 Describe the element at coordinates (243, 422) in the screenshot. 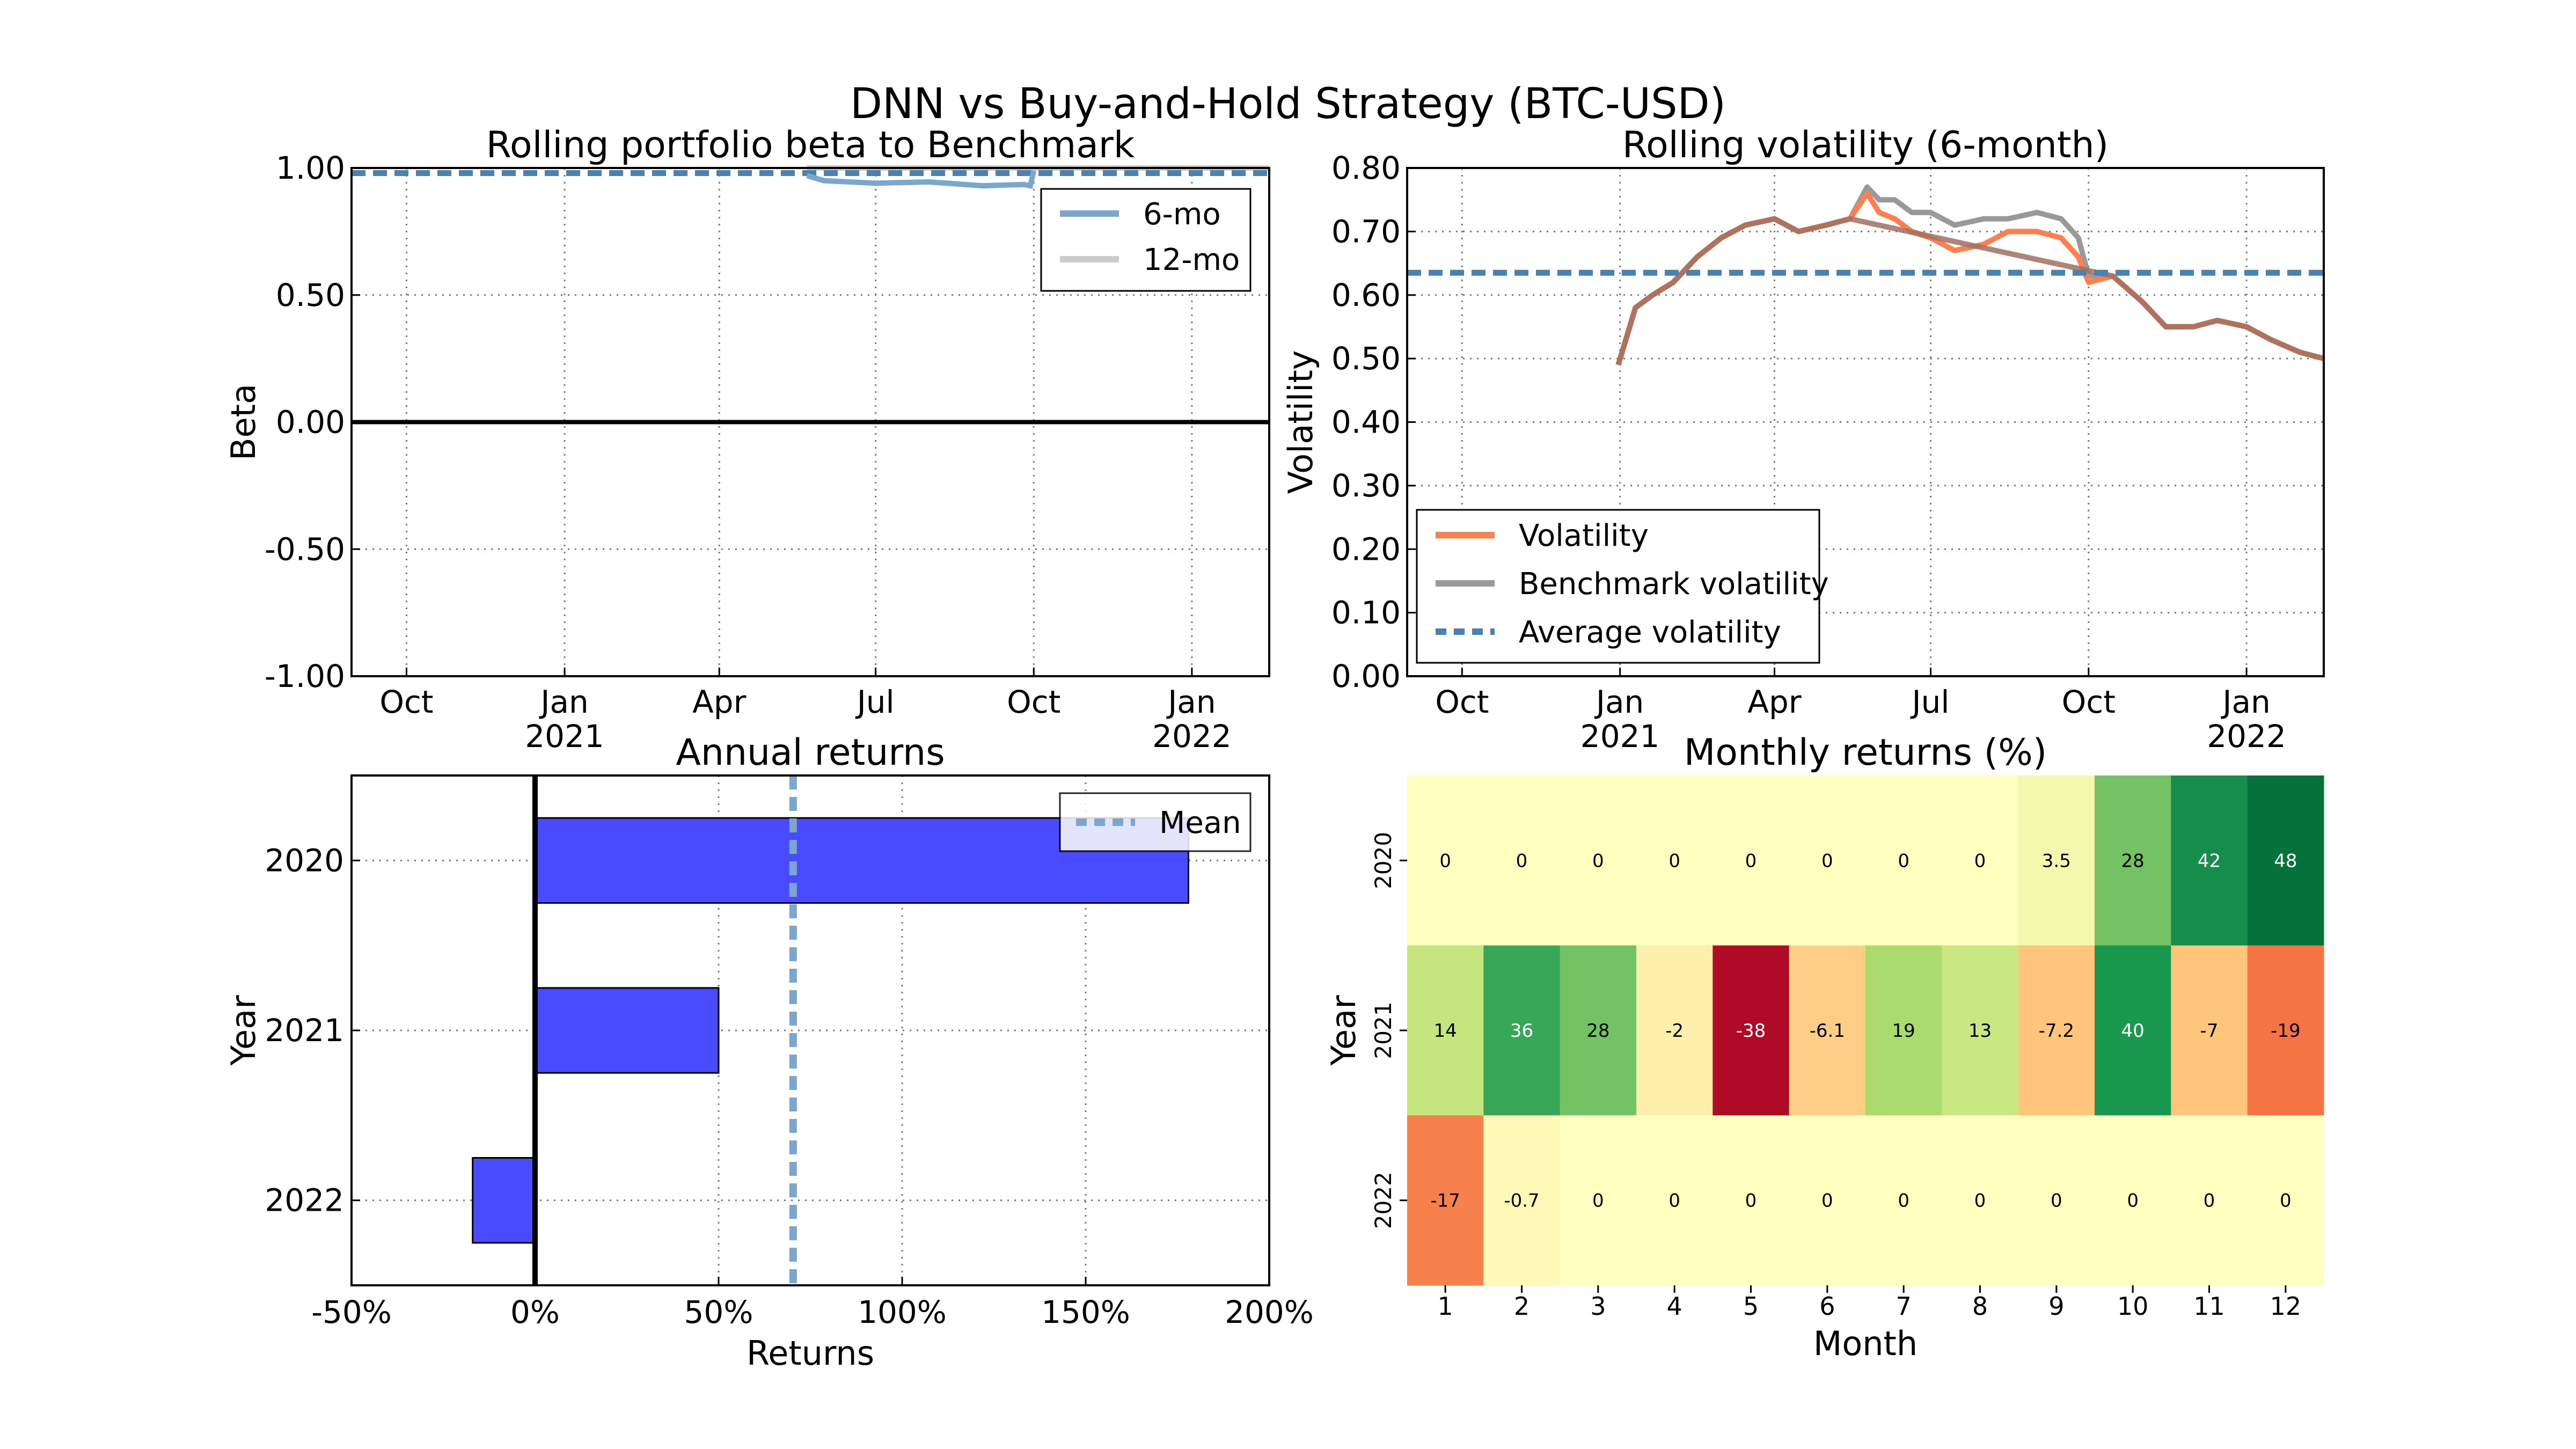

I see `y-axis-label: Beta` at that location.